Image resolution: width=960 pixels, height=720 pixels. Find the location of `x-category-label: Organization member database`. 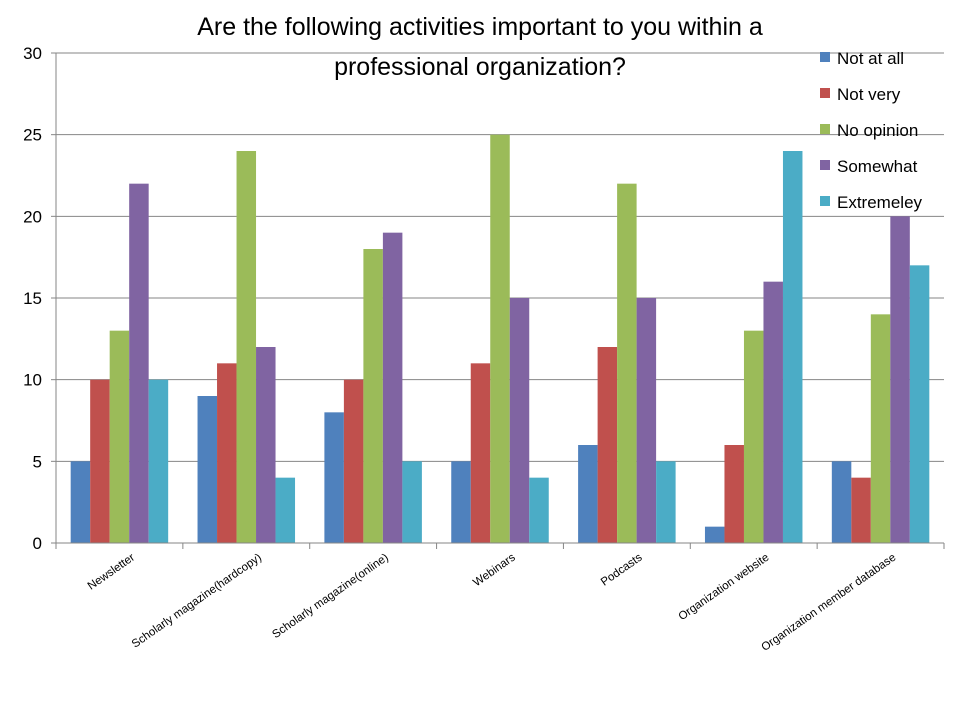

x-category-label: Organization member database is located at coordinates (828, 603).